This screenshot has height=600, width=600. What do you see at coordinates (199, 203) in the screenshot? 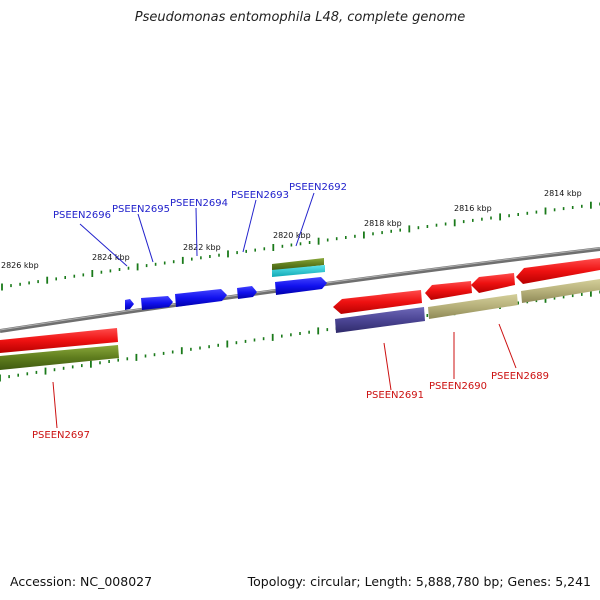
I see `gene-label-PSEEN2694: PSEEN2694` at bounding box center [199, 203].